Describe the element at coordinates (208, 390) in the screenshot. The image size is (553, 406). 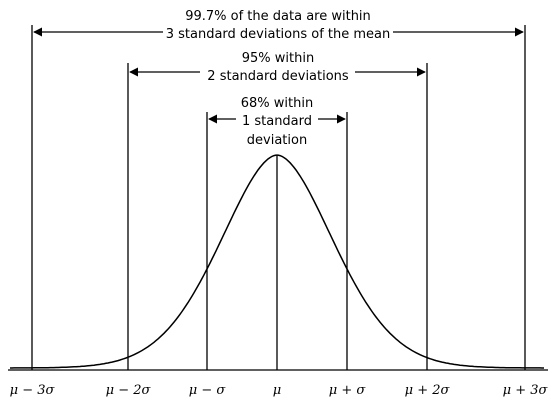
I see `x-label: μ − σ` at that location.